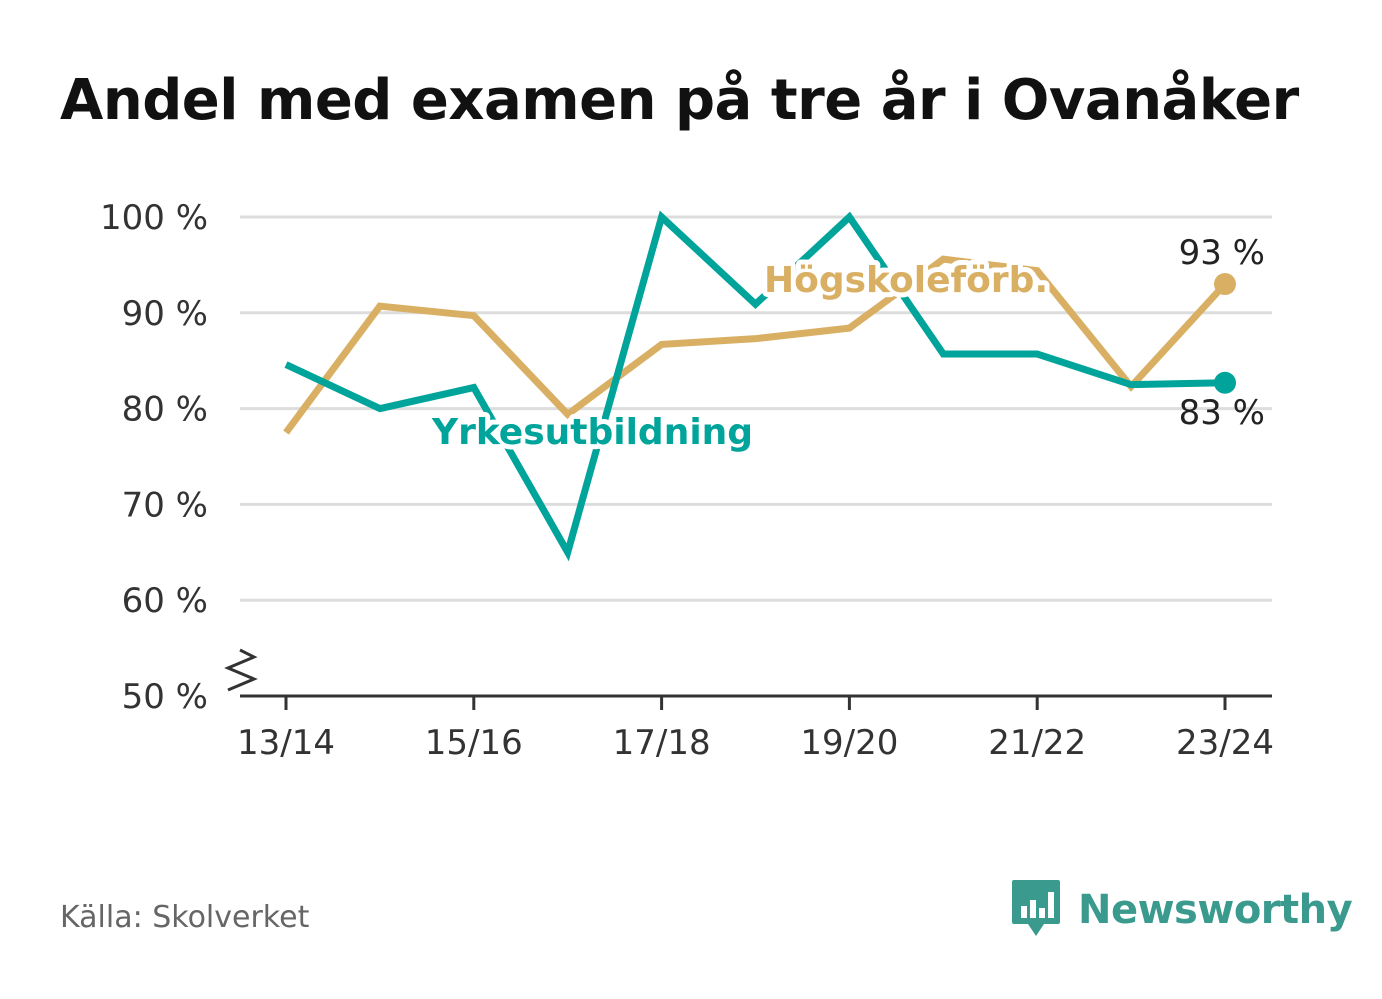 The image size is (1382, 999). Describe the element at coordinates (592, 432) in the screenshot. I see `series-name-label: Yrkesutbildning` at that location.